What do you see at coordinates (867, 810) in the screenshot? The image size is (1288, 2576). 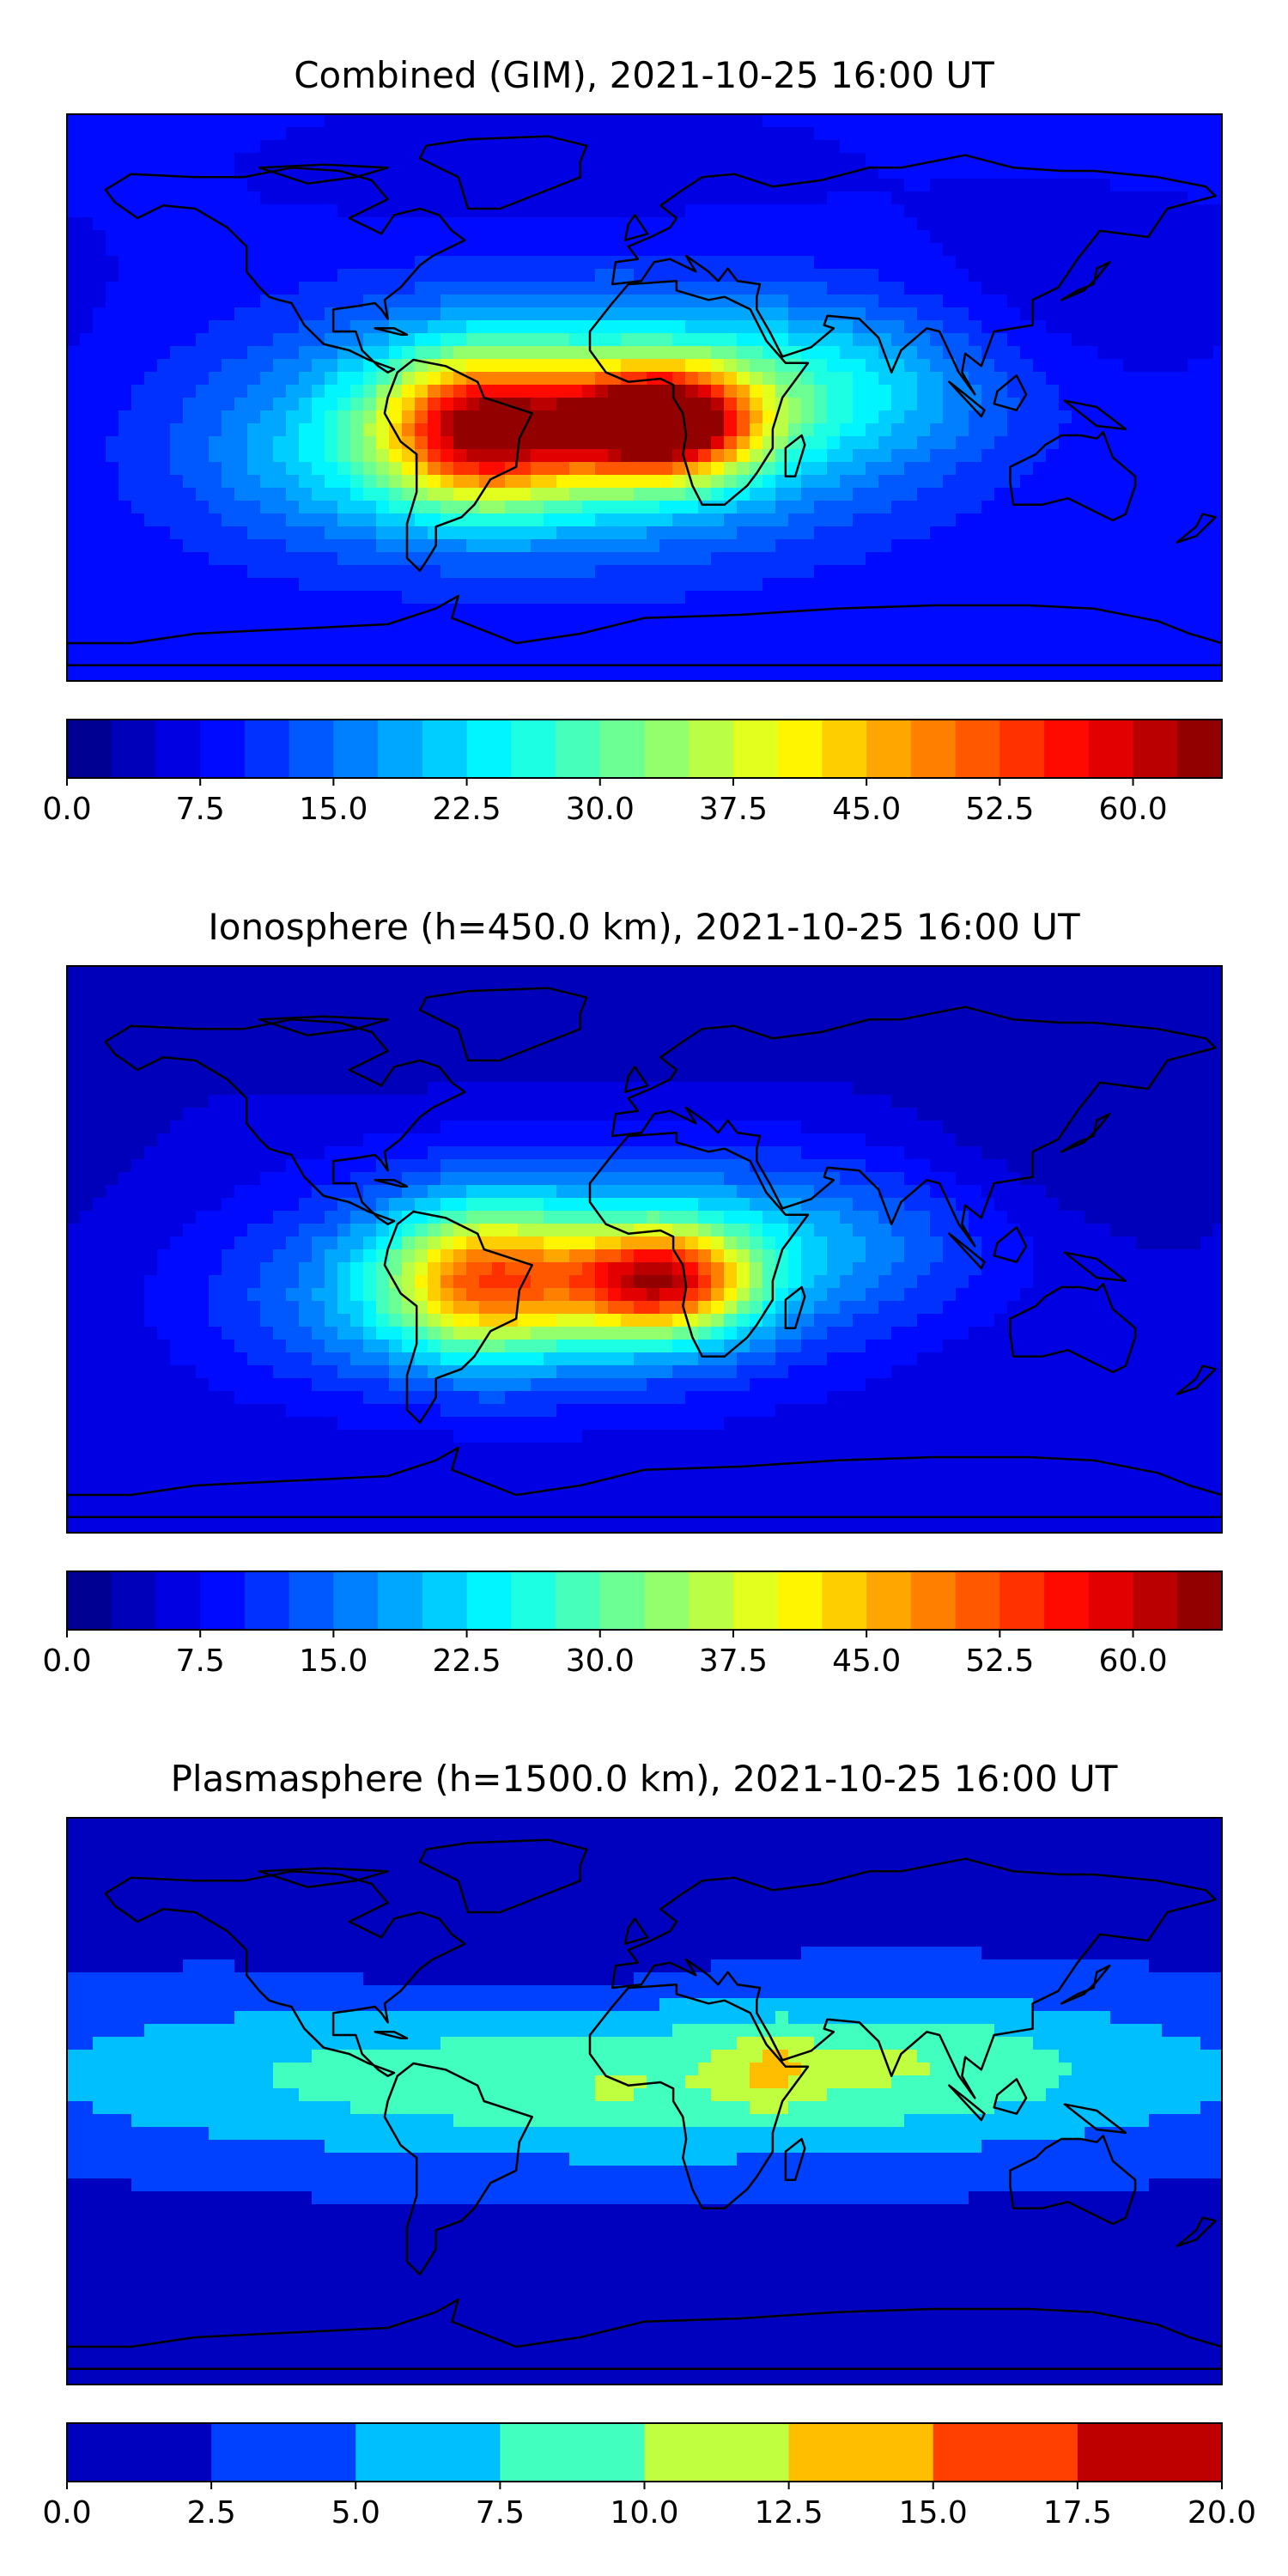 I see `colorbar-tick-label: 45.0` at bounding box center [867, 810].